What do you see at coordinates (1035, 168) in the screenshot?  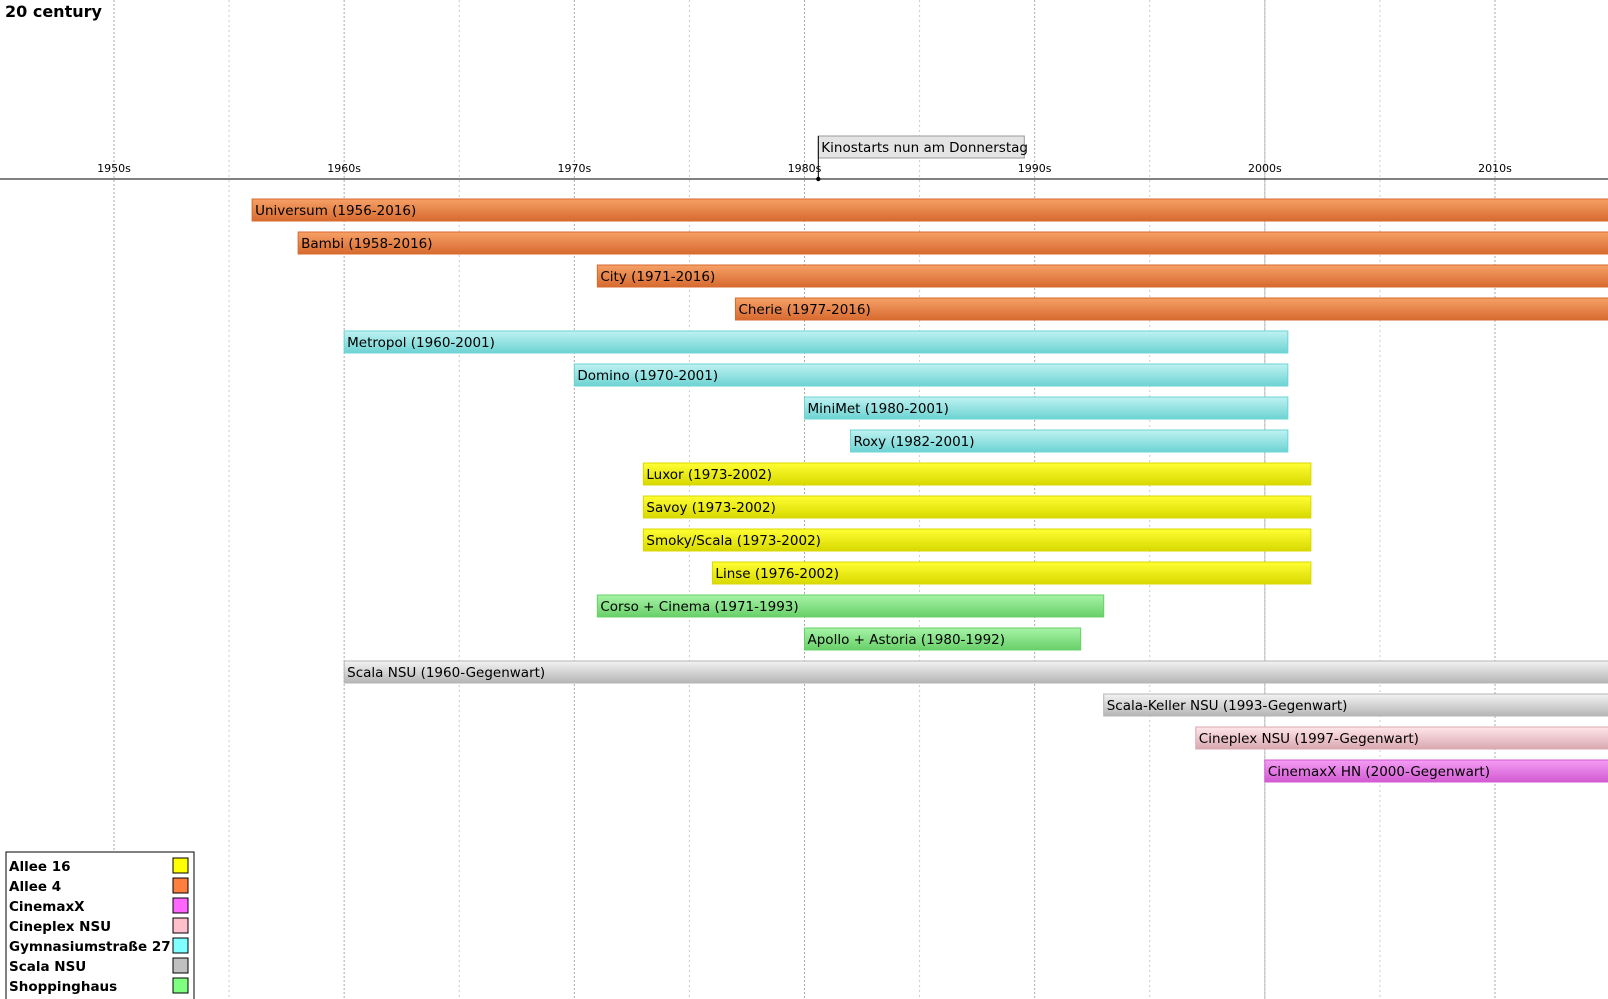 I see `decade-tick-label: 1990s` at bounding box center [1035, 168].